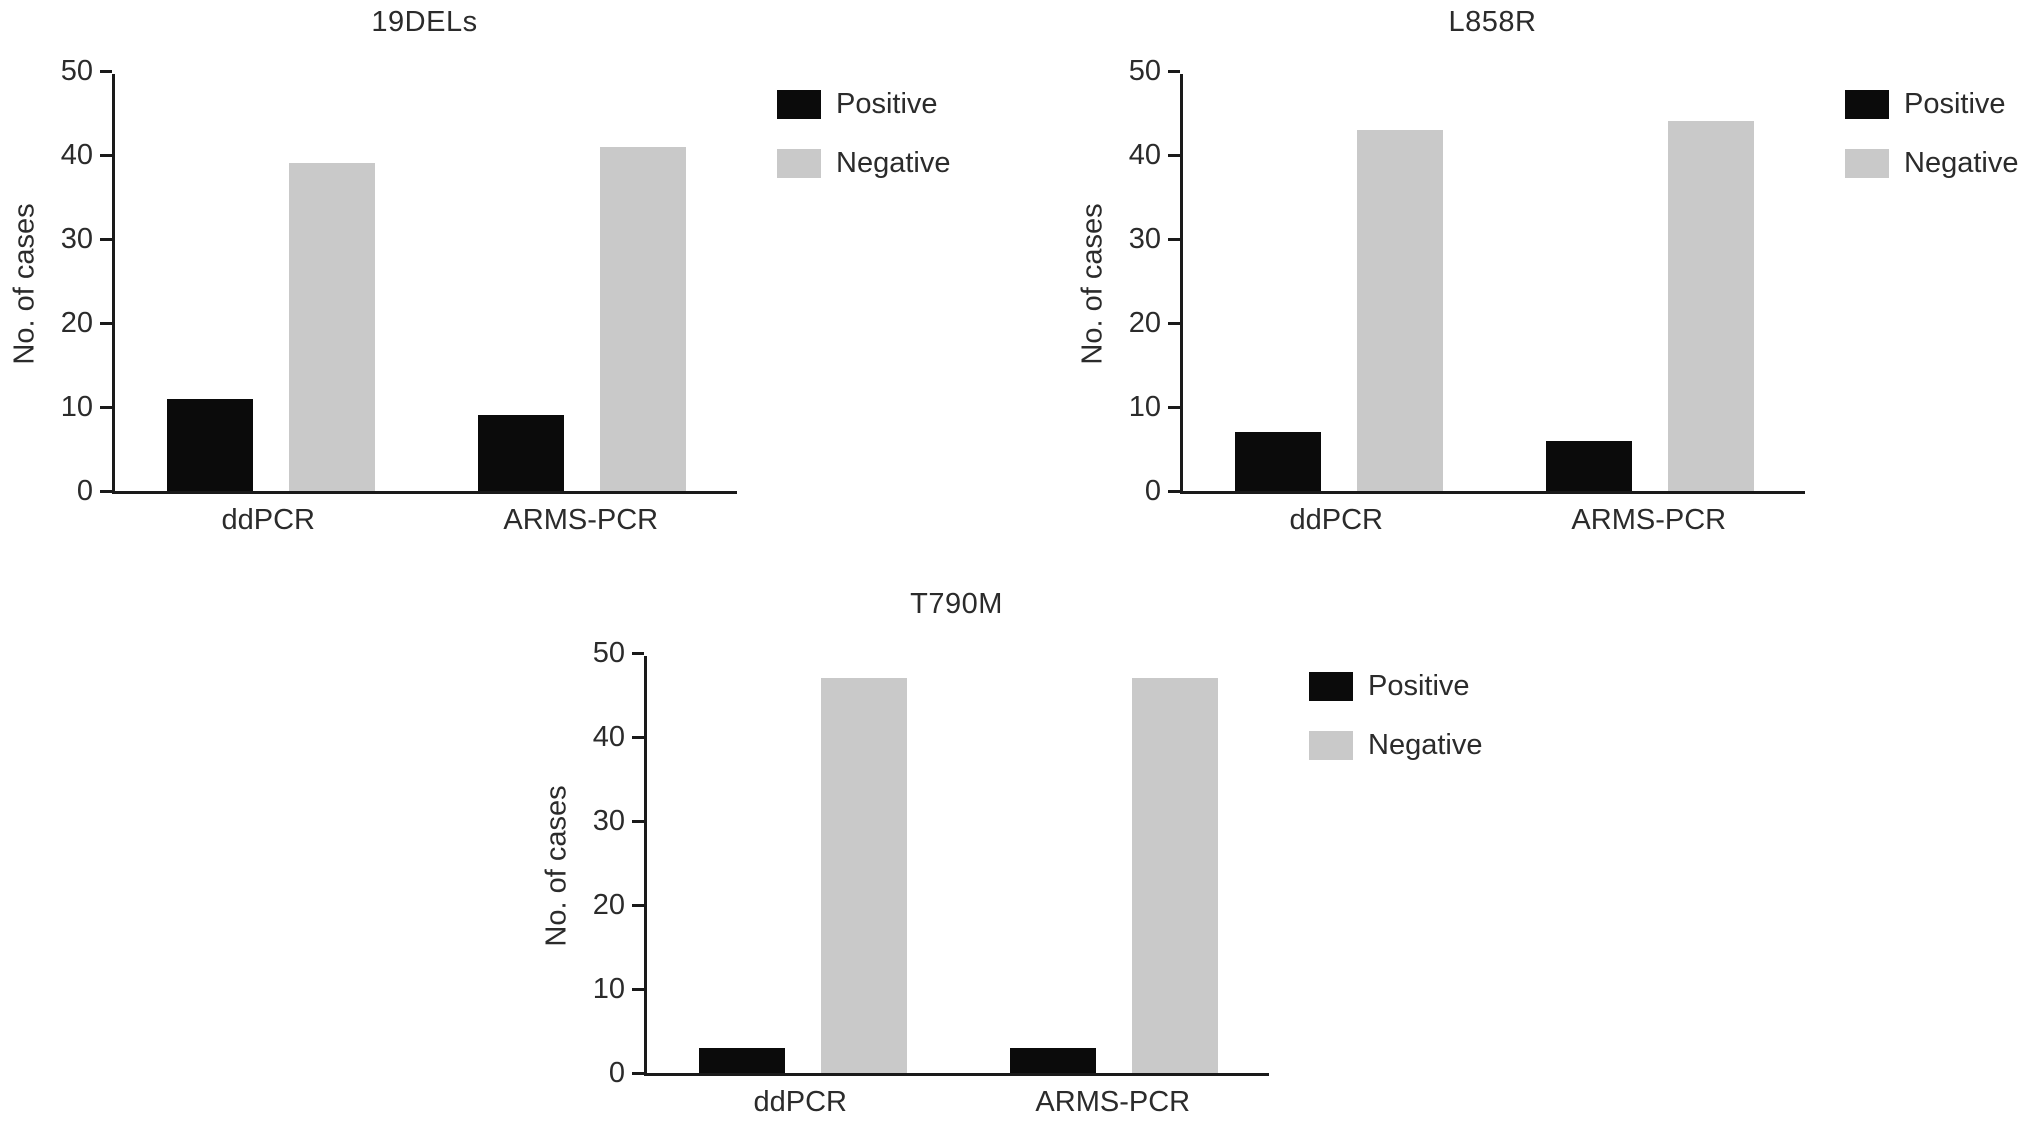 The height and width of the screenshot is (1140, 2032). I want to click on chart-title: L858R, so click(1492, 22).